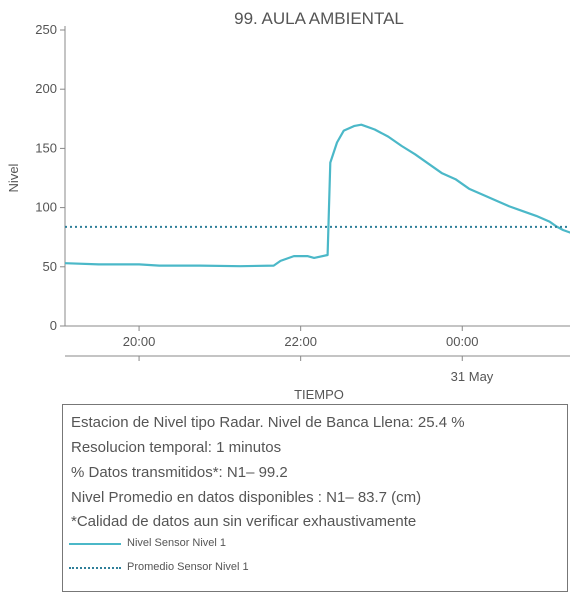 This screenshot has width=570, height=596. What do you see at coordinates (95, 544) in the screenshot?
I see `legend-swatch-solid` at bounding box center [95, 544].